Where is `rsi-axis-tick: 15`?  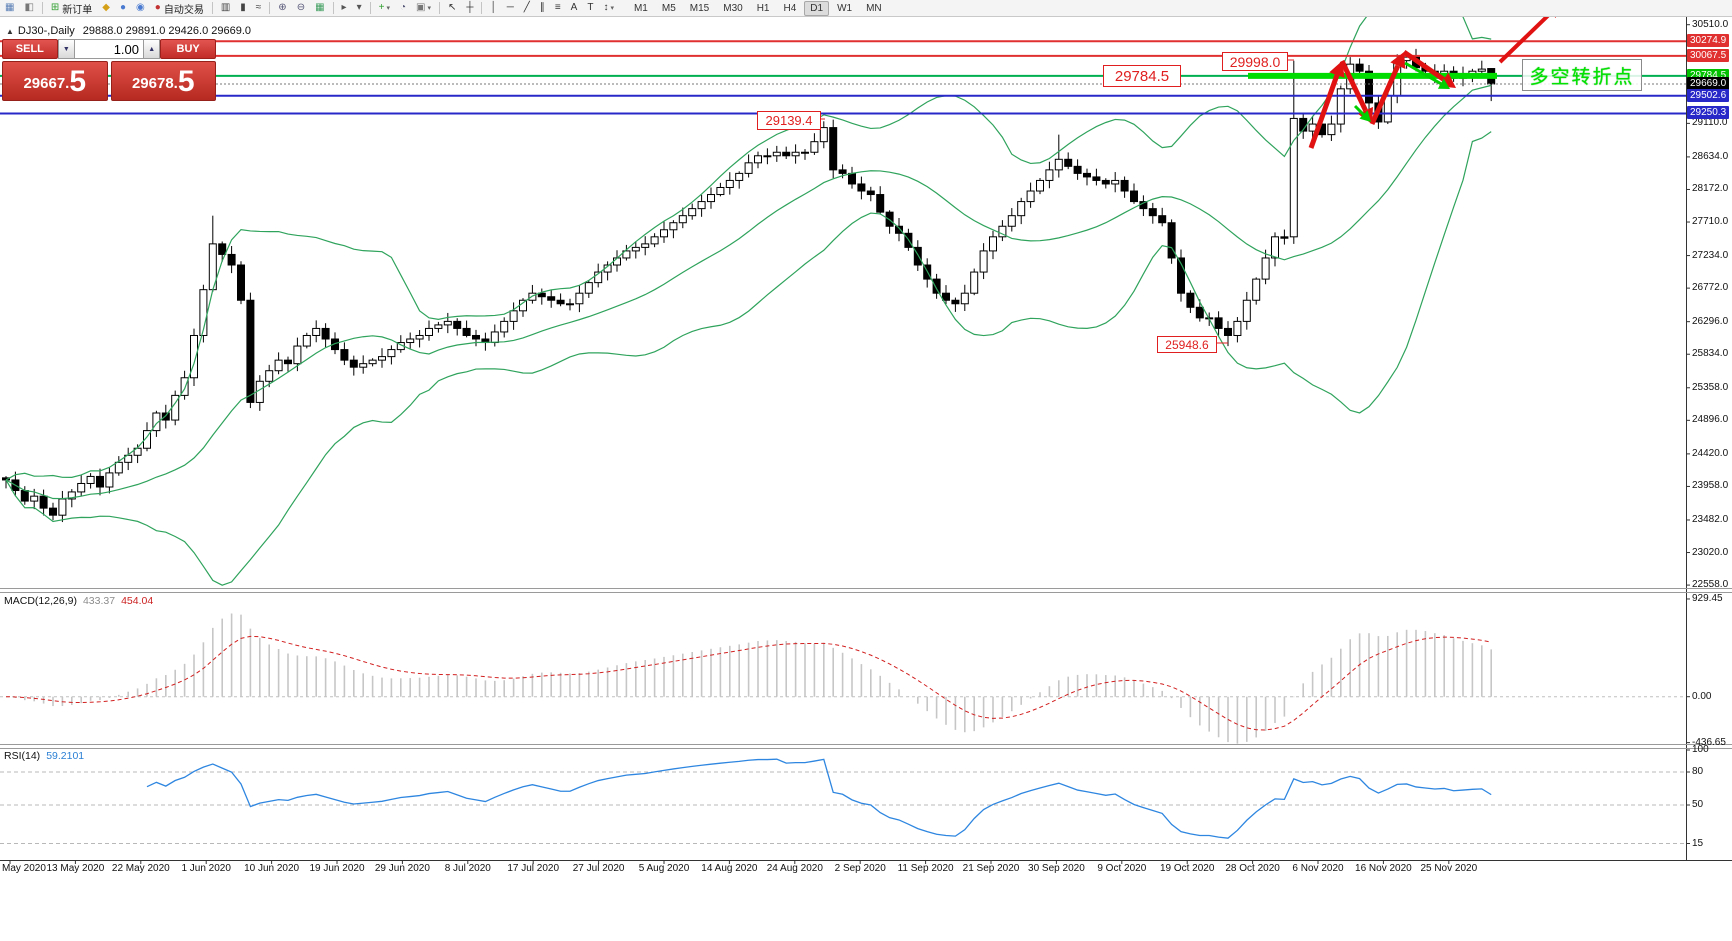 rsi-axis-tick: 15 is located at coordinates (1698, 843).